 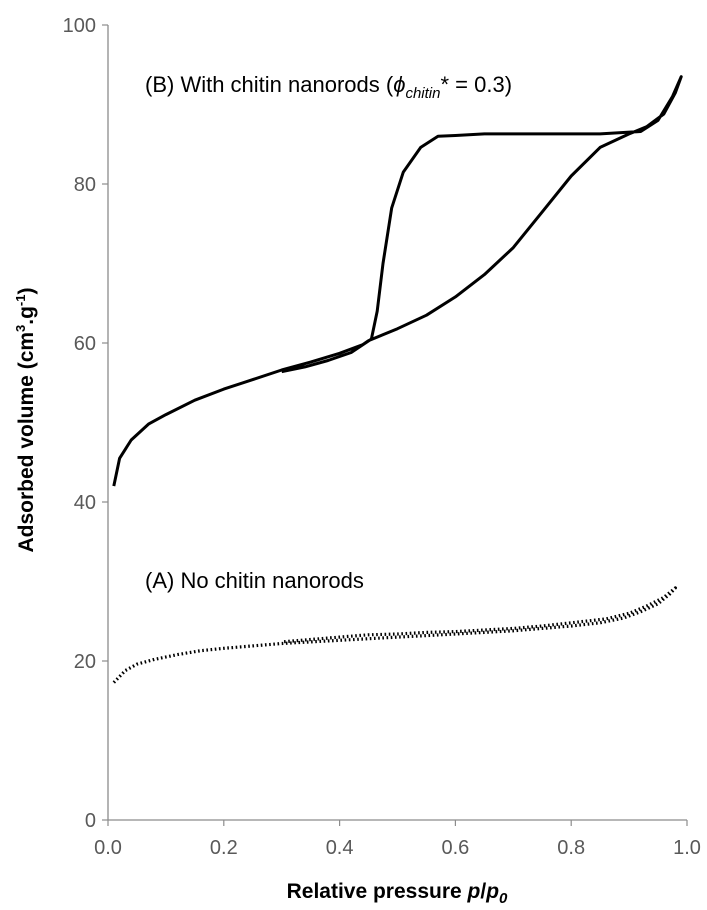 What do you see at coordinates (85, 344) in the screenshot?
I see `y-tick-label: 60` at bounding box center [85, 344].